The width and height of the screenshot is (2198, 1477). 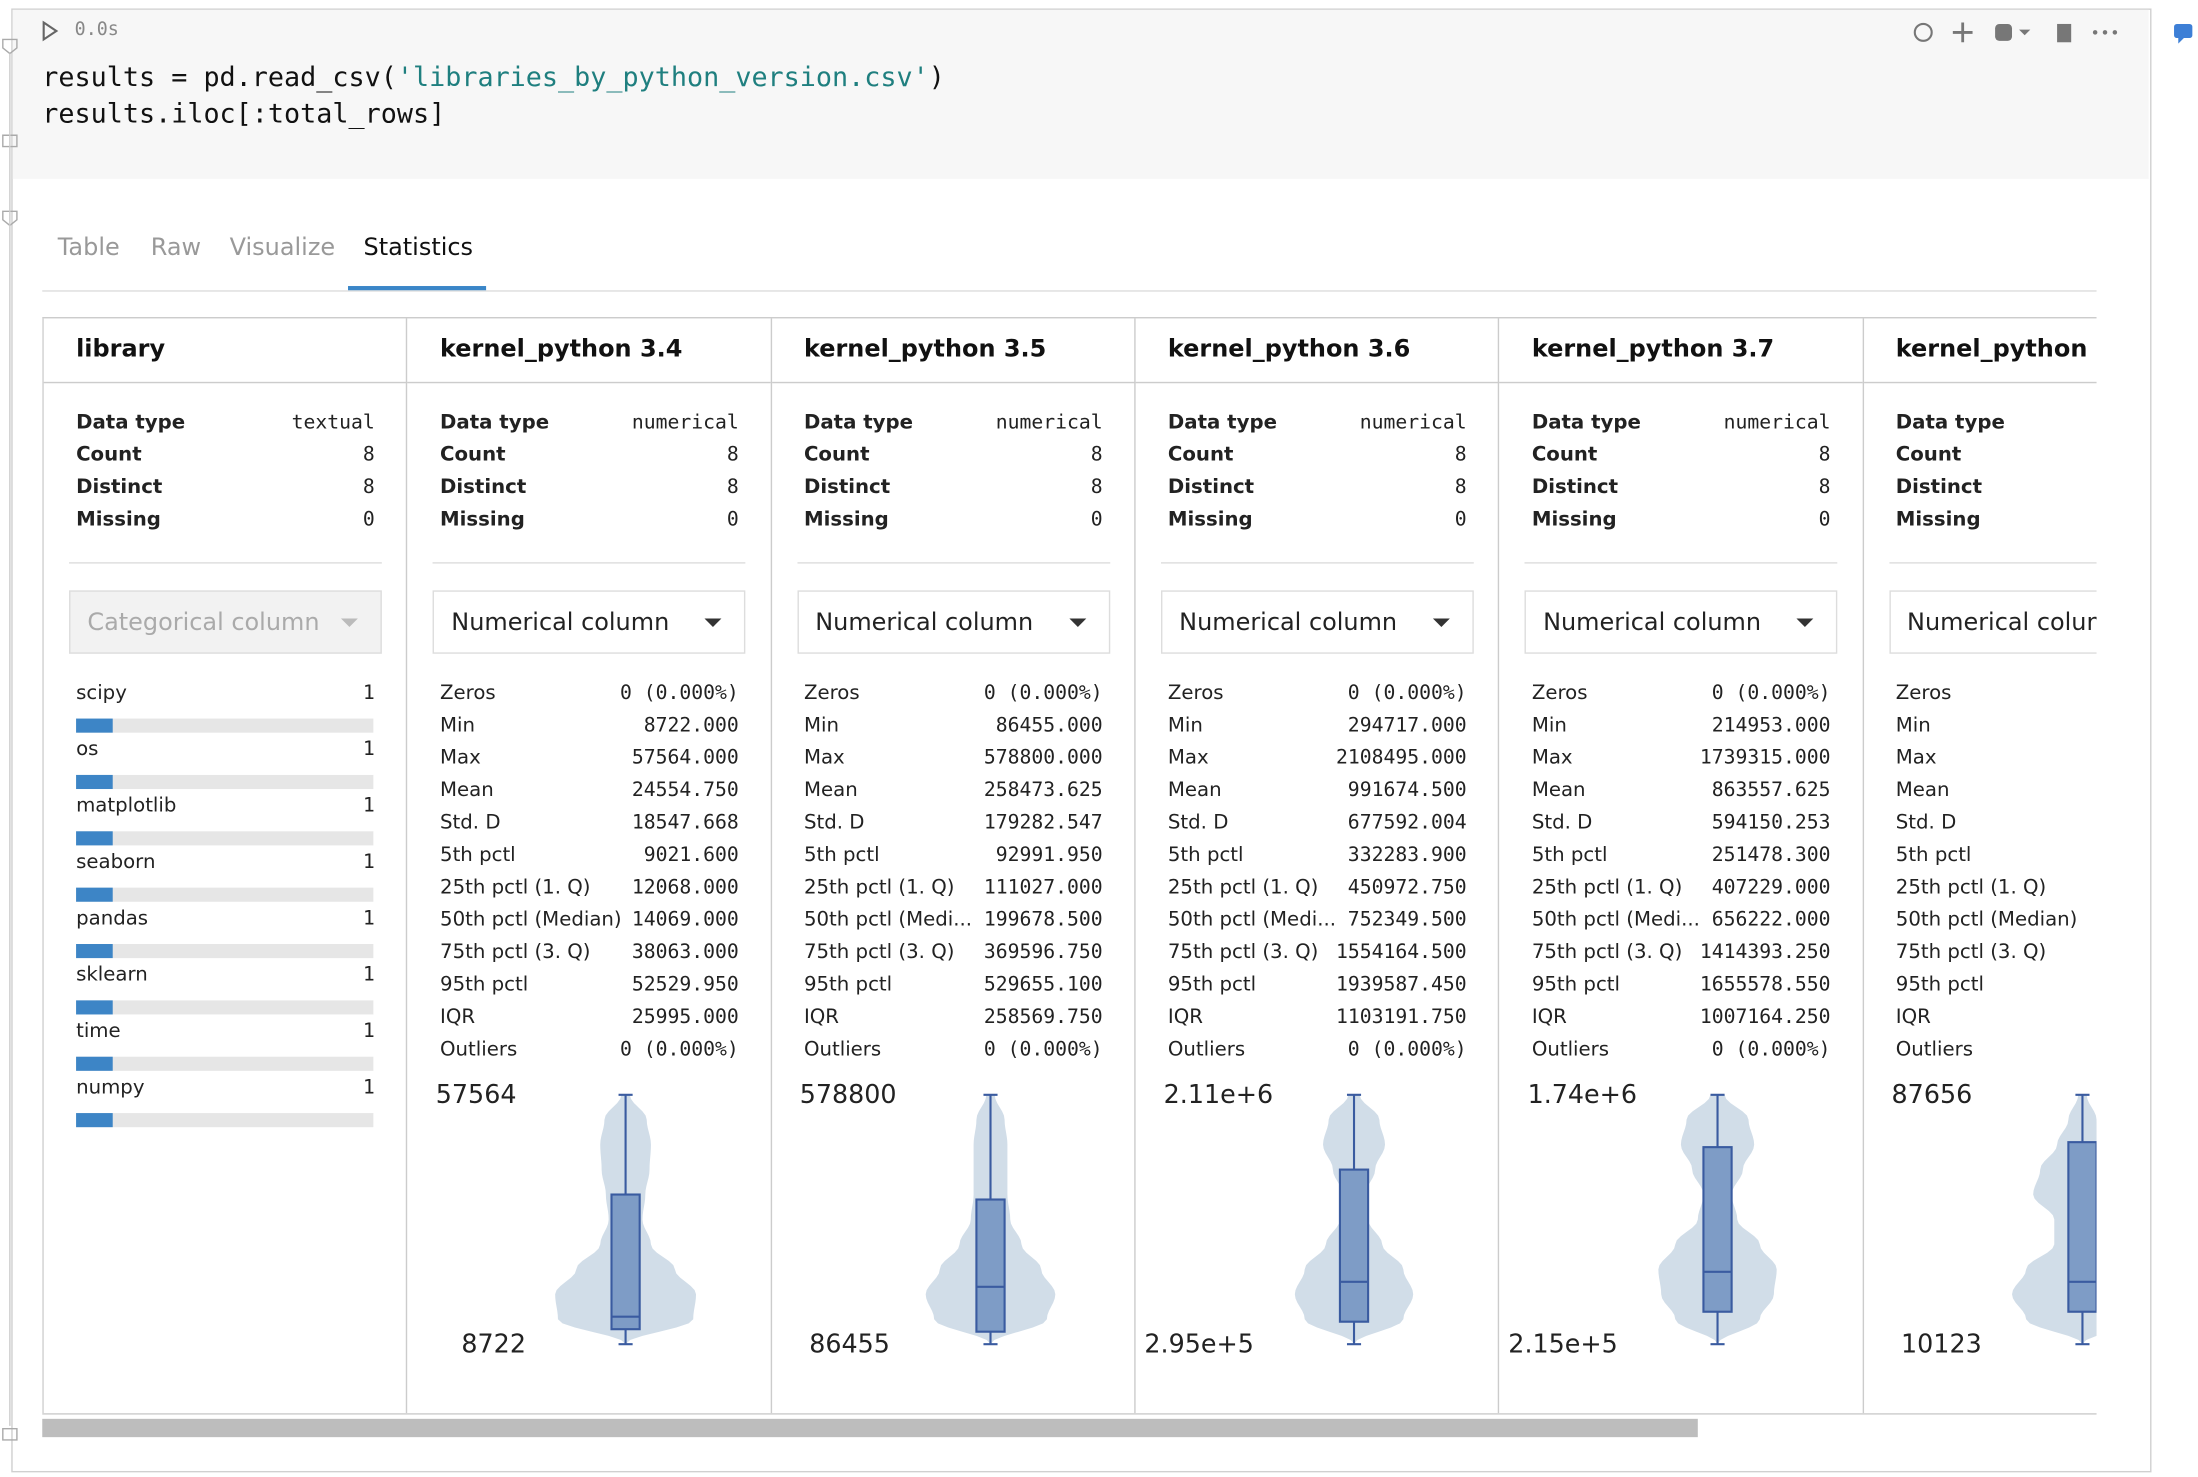 What do you see at coordinates (2004, 32) in the screenshot?
I see `python-icon` at bounding box center [2004, 32].